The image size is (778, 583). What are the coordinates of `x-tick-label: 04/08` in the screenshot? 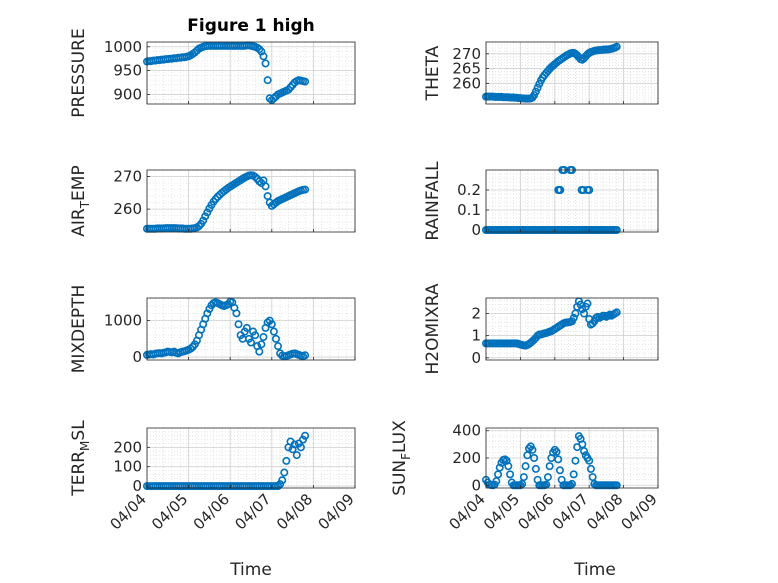 It's located at (294, 511).